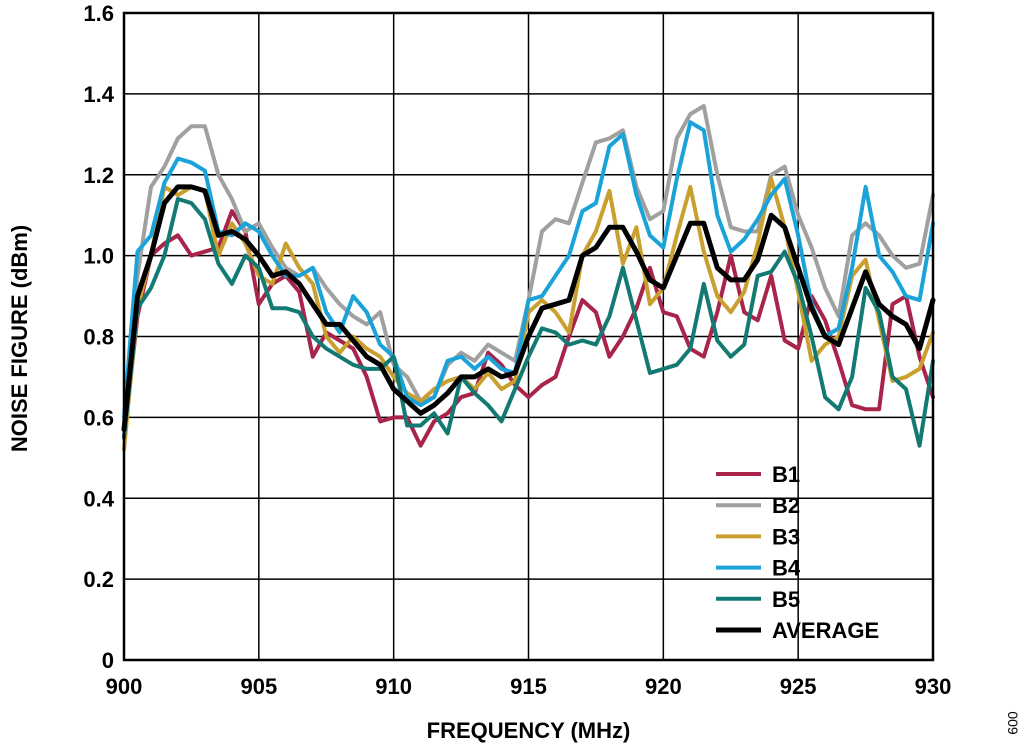 This screenshot has width=1024, height=750. I want to click on y-tick-label: 1.6, so click(98, 13).